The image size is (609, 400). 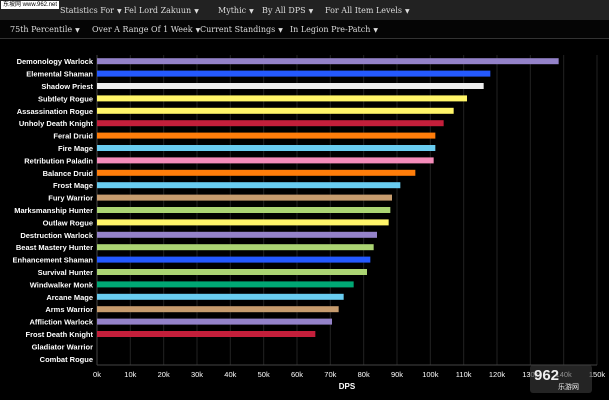 I want to click on category-label: Feral Druid, so click(x=73, y=136).